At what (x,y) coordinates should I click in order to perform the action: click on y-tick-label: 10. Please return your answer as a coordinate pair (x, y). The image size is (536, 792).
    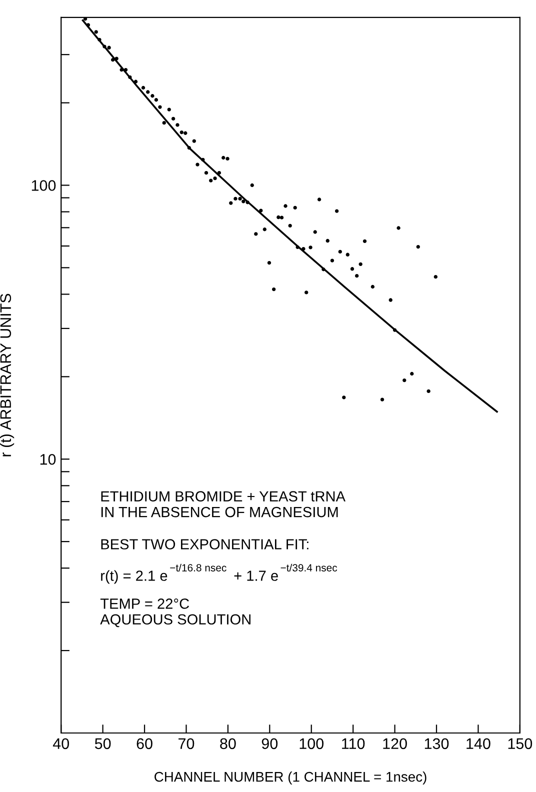
    Looking at the image, I should click on (48, 459).